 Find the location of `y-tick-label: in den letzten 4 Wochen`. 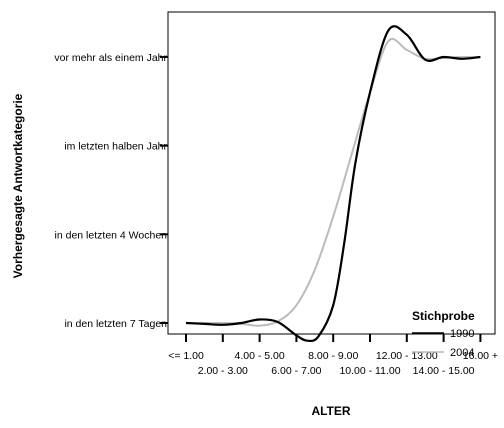

y-tick-label: in den letzten 4 Wochen is located at coordinates (111, 235).